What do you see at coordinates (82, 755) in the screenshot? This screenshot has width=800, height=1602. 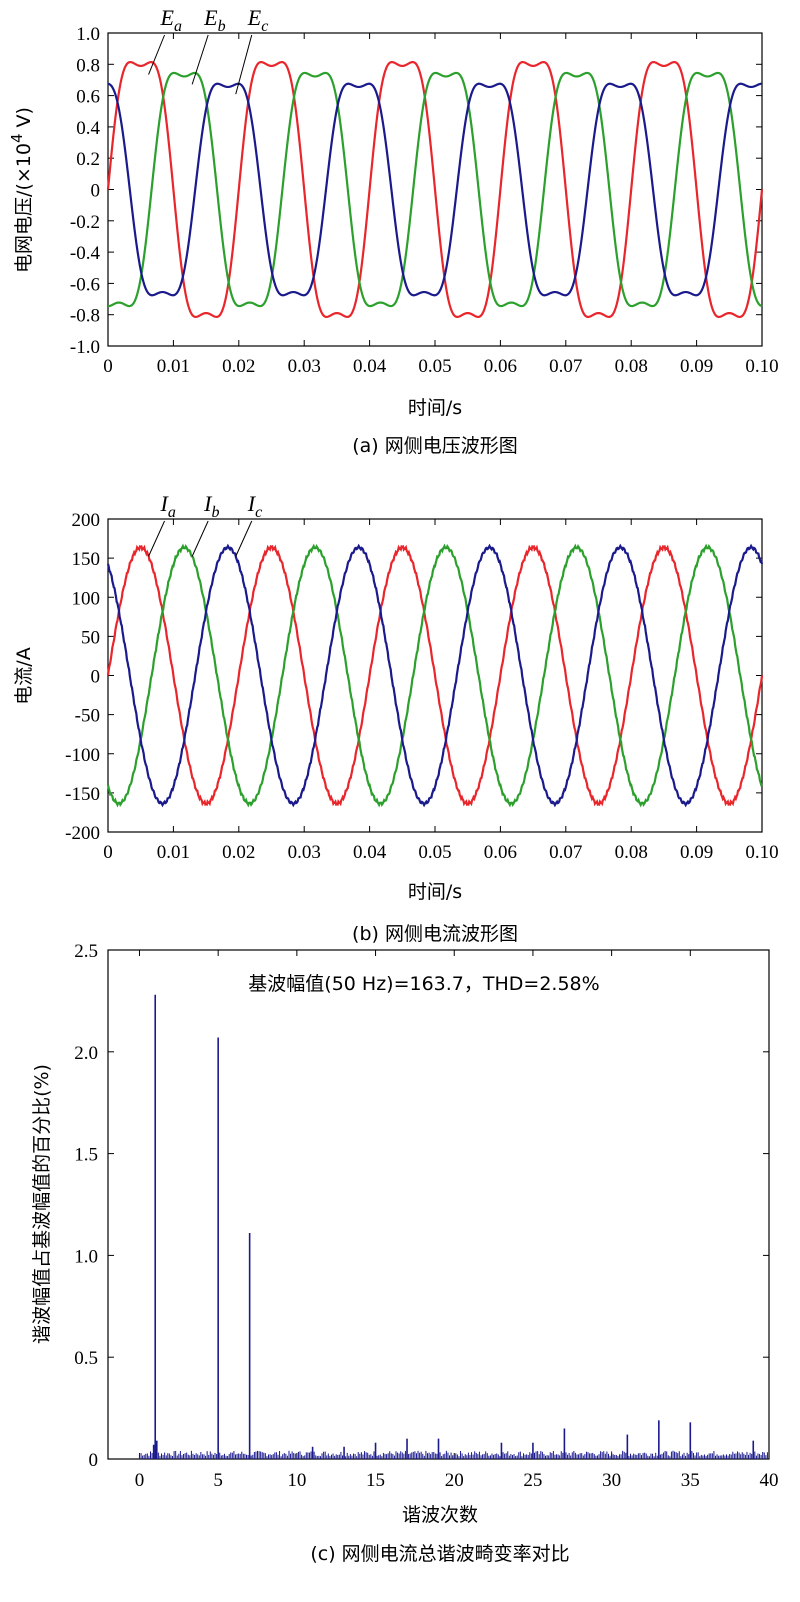 I see `y-tick-label: -100` at bounding box center [82, 755].